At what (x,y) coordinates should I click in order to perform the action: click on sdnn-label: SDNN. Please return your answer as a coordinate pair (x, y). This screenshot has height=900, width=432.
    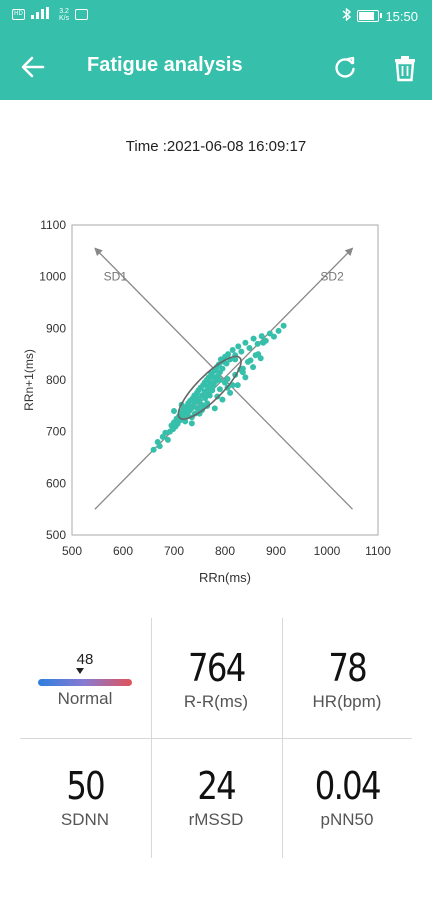
    Looking at the image, I should click on (85, 819).